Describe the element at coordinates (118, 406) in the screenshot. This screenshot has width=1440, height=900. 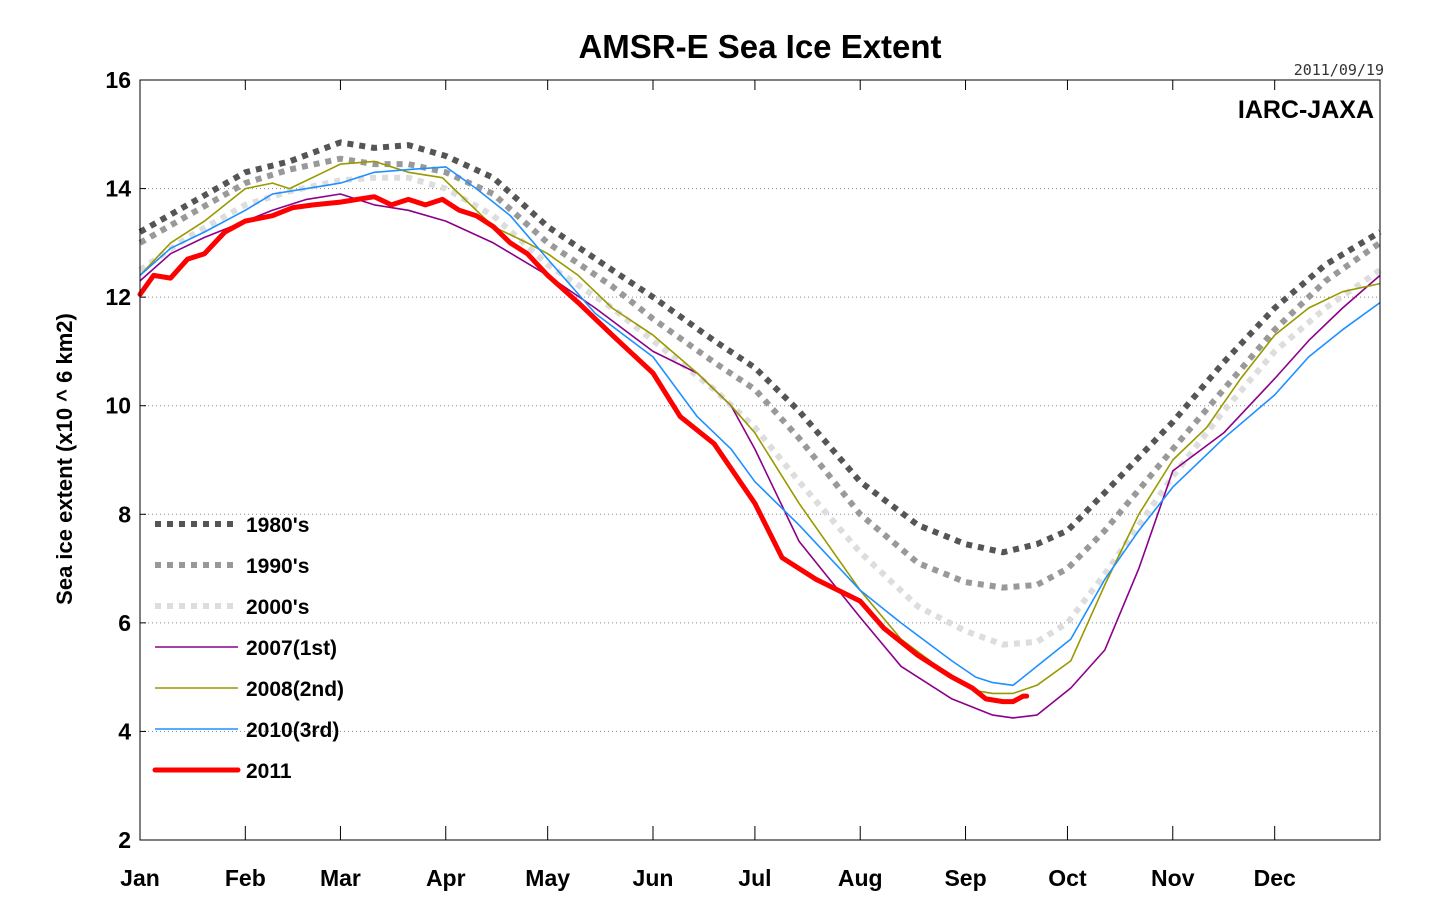
I see `y-tick-label: 10` at that location.